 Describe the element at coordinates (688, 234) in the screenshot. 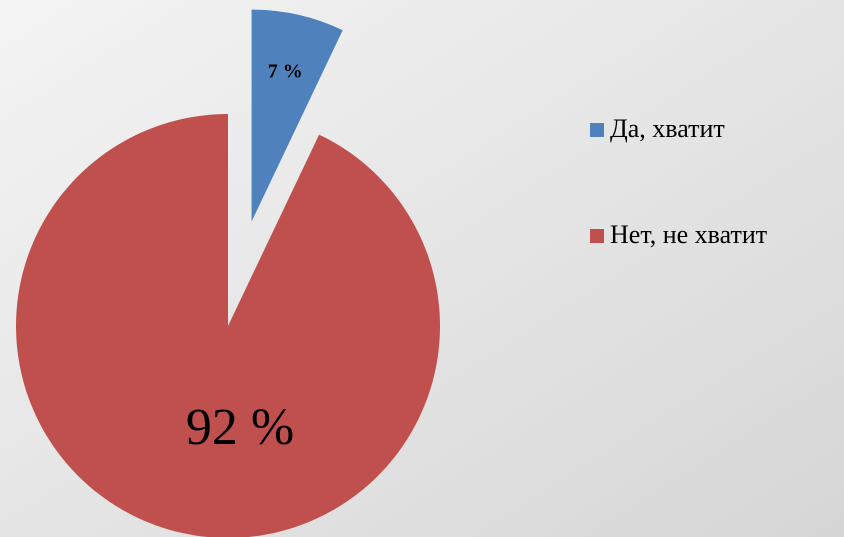

I see `legend-label: Нет, не хватит` at that location.